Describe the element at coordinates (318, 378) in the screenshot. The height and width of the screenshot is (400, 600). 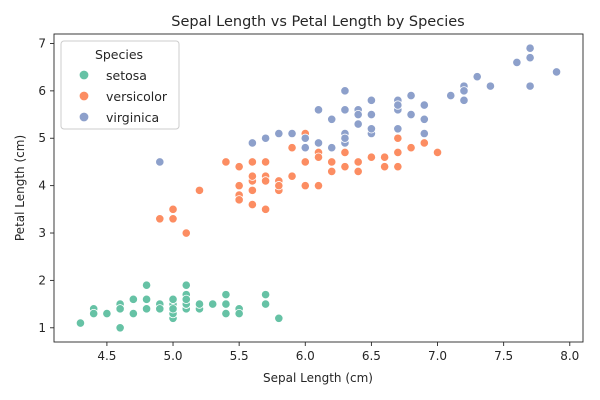
I see `x-axis-label: Sepal Length (cm)` at that location.